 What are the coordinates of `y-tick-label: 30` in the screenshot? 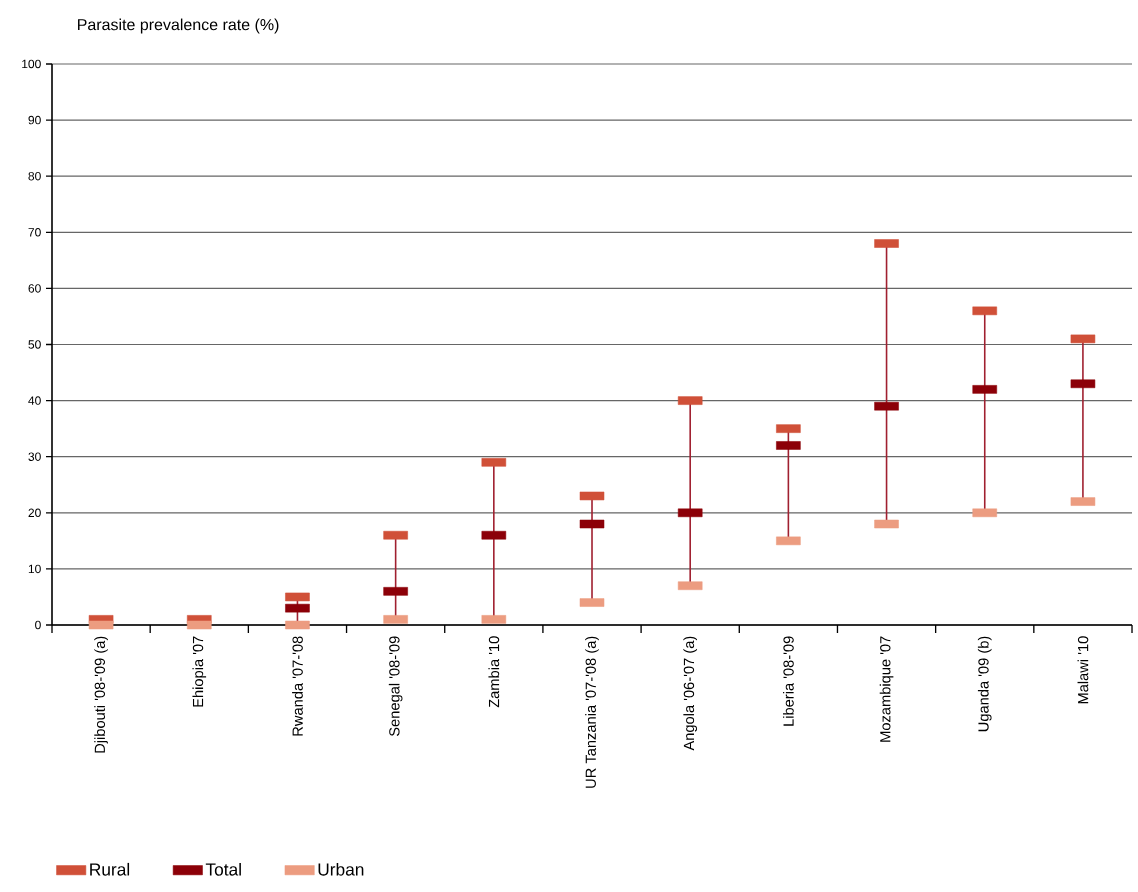 It's located at (34, 456).